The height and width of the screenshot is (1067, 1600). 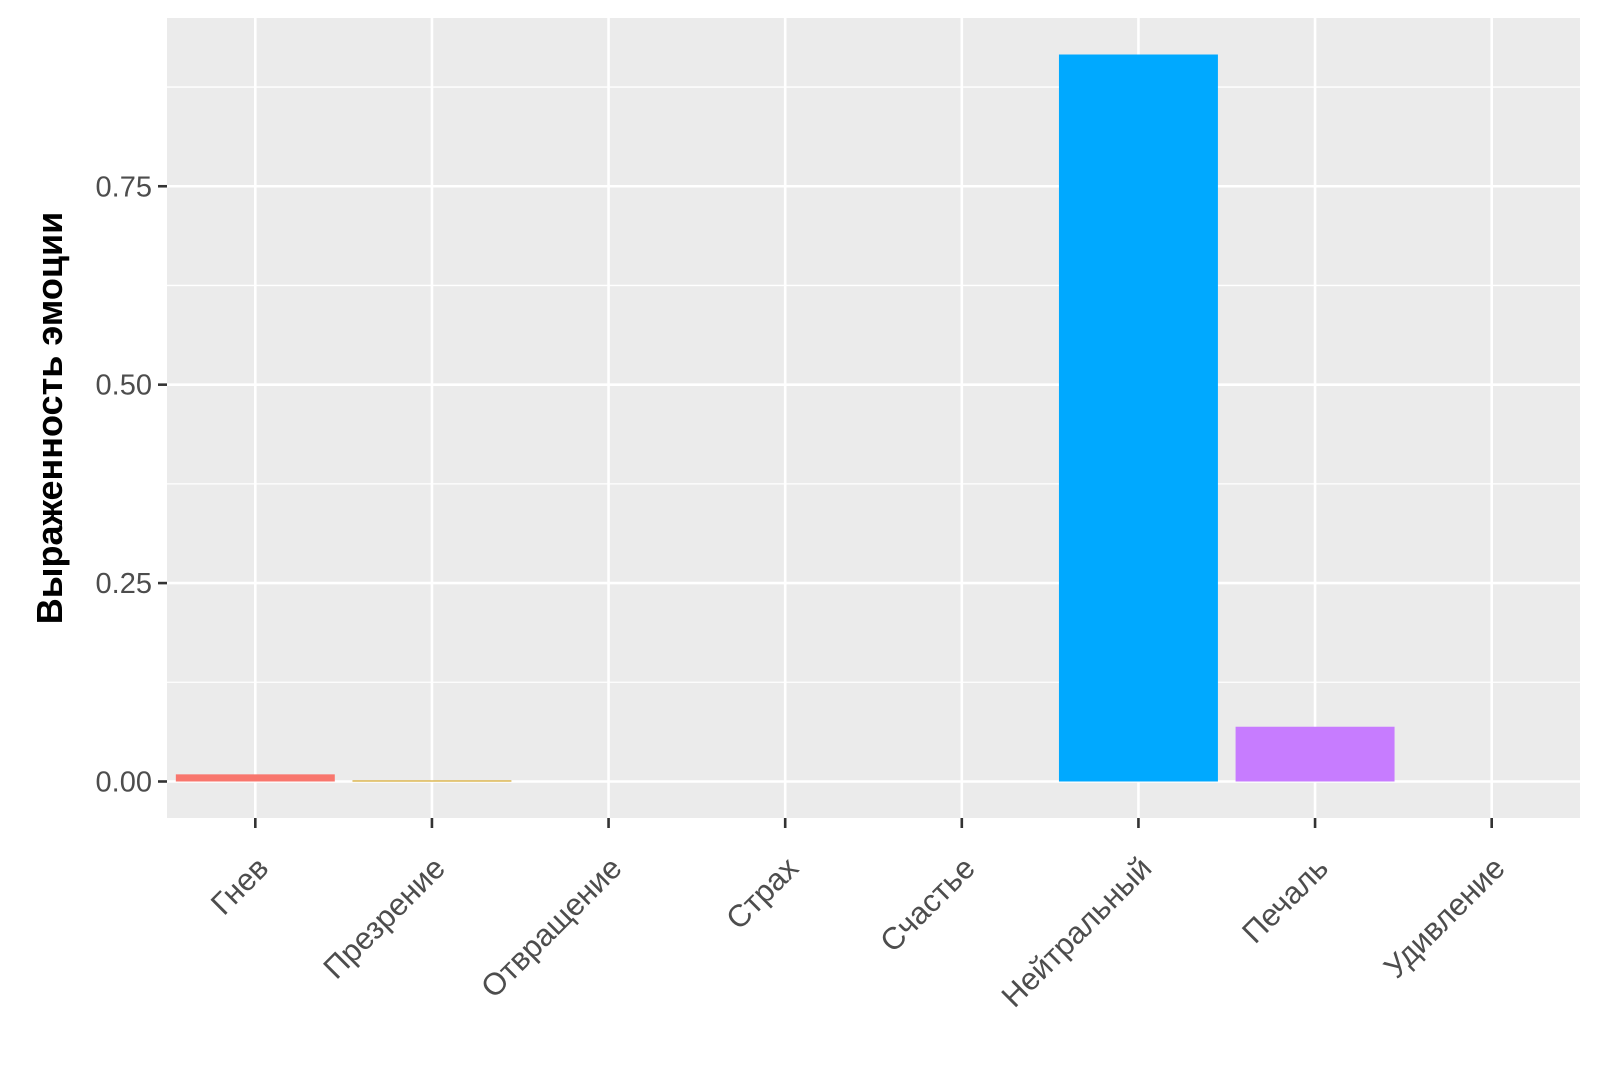 What do you see at coordinates (124, 386) in the screenshot?
I see `y-tick-label: 0.50` at bounding box center [124, 386].